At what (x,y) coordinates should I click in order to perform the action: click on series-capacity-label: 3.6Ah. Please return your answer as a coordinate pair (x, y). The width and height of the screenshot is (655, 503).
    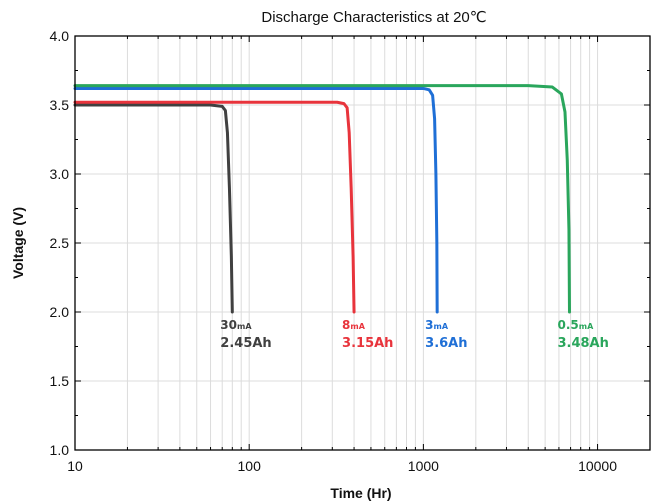
    Looking at the image, I should click on (446, 343).